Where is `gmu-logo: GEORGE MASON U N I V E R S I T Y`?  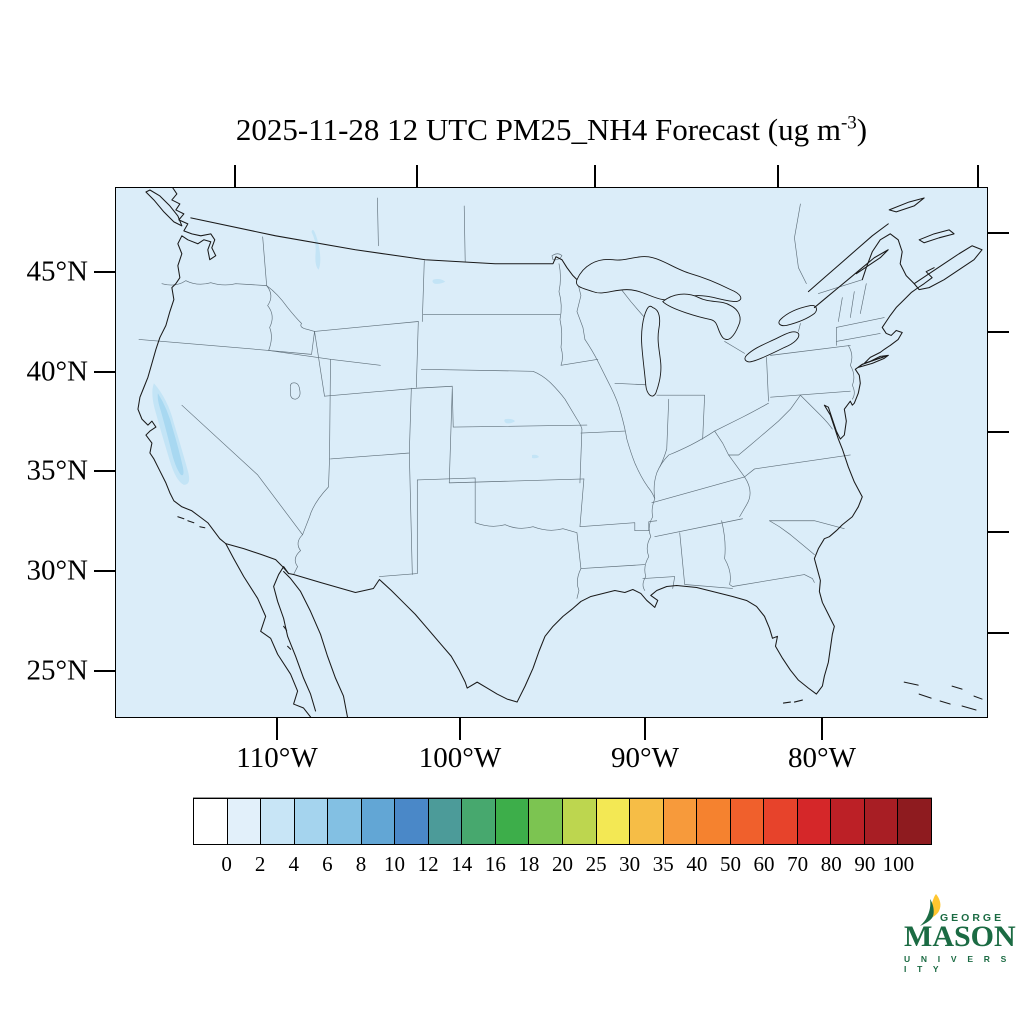 gmu-logo: GEORGE MASON U N I V E R S I T Y is located at coordinates (956, 936).